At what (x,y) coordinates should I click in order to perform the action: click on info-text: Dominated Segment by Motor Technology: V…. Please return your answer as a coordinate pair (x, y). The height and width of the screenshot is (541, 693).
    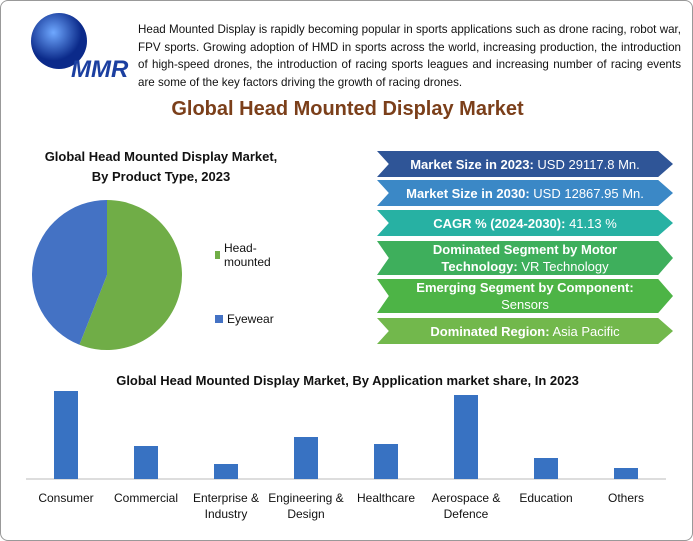
    Looking at the image, I should click on (525, 258).